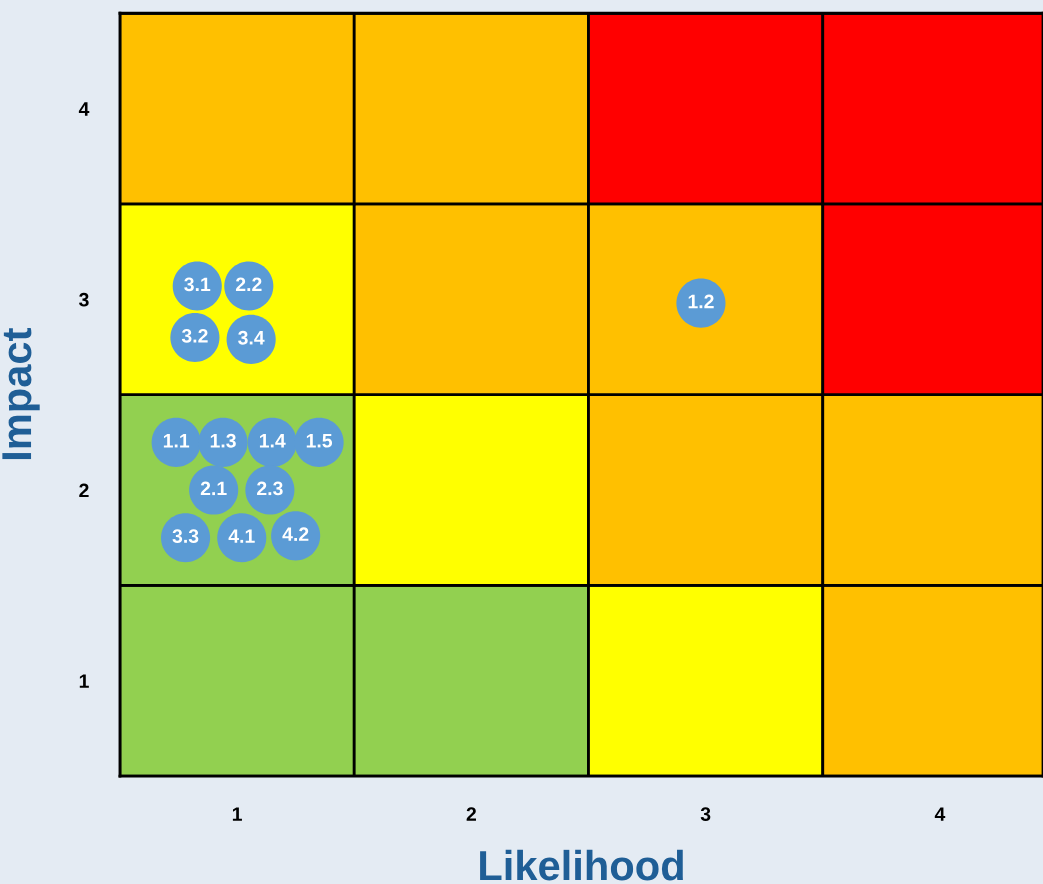 This screenshot has width=1043, height=884. I want to click on x-tick-label: 1, so click(237, 814).